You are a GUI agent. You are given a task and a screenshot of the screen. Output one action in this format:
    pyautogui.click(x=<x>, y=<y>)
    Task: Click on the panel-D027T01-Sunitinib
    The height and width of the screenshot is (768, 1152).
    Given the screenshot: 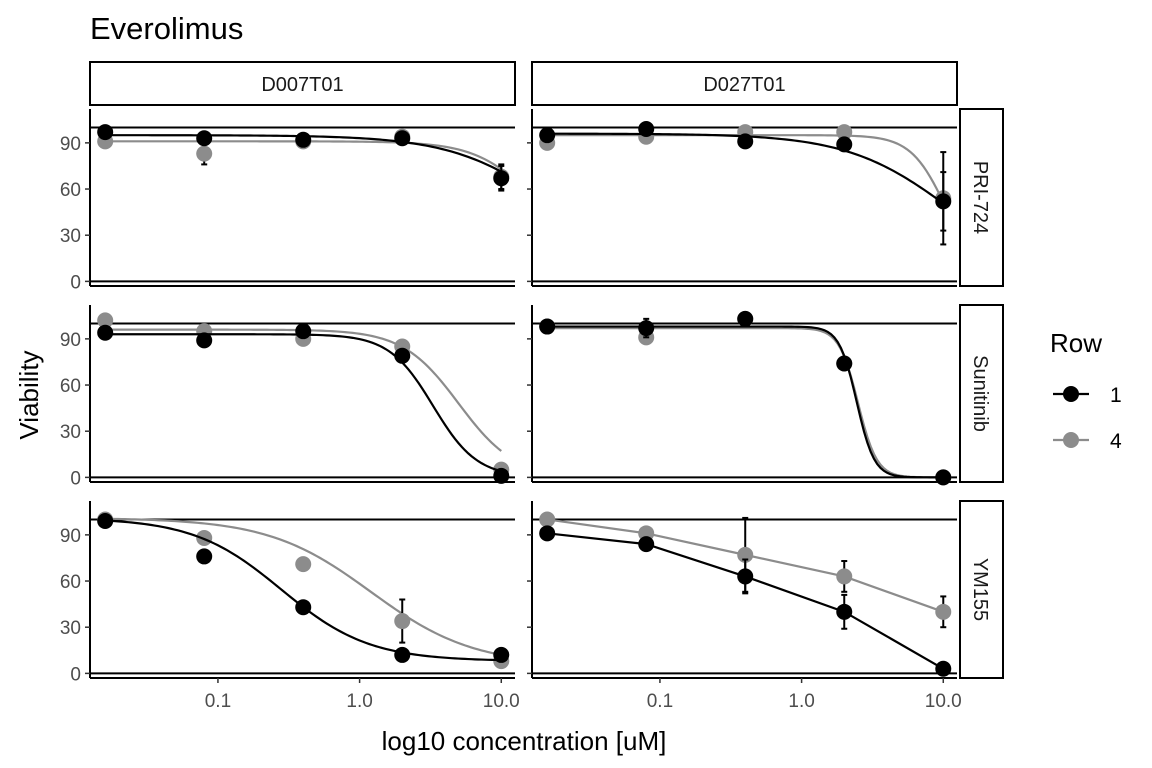 What is the action you would take?
    pyautogui.click(x=742, y=395)
    